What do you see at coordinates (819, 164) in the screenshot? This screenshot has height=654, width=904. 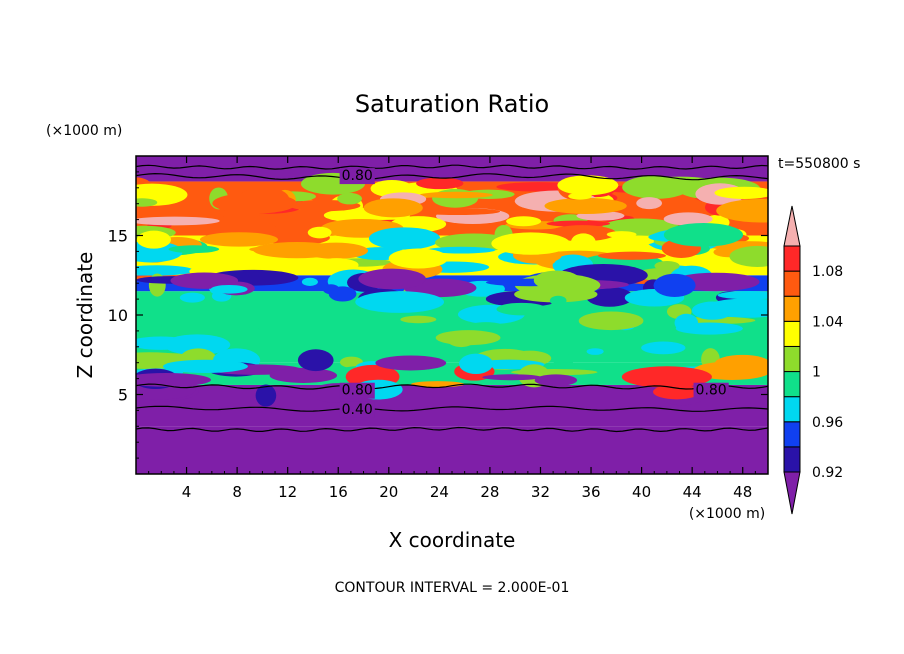 I see `time-label: t=550800 s` at bounding box center [819, 164].